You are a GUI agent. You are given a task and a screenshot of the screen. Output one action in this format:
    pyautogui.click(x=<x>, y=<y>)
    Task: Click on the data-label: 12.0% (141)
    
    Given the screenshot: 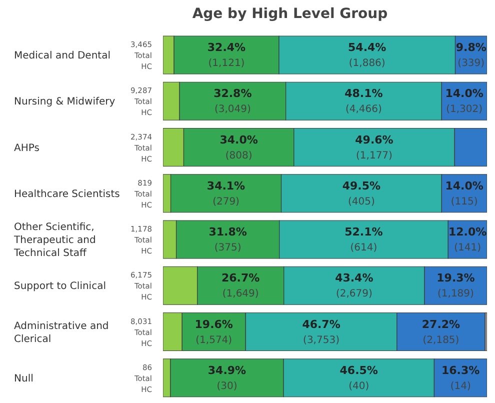 What is the action you would take?
    pyautogui.click(x=467, y=240)
    